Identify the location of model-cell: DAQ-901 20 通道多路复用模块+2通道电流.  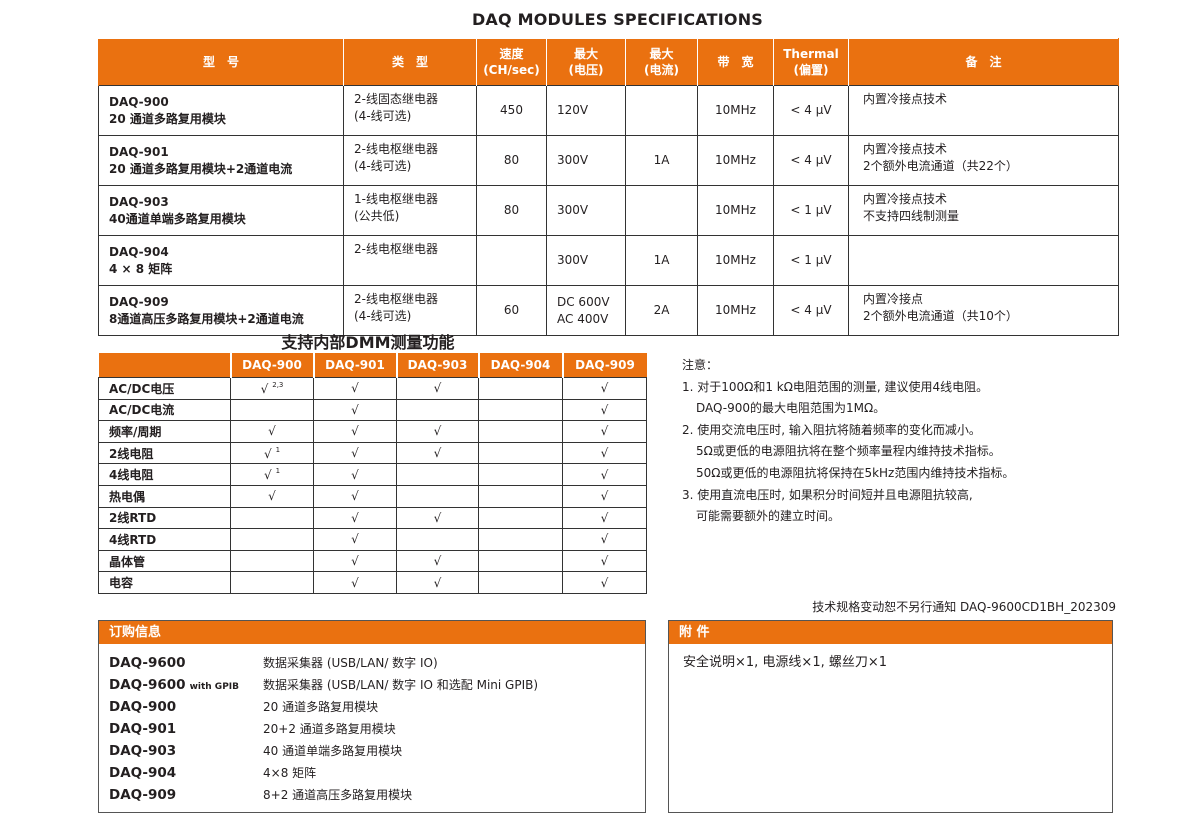
(221, 160).